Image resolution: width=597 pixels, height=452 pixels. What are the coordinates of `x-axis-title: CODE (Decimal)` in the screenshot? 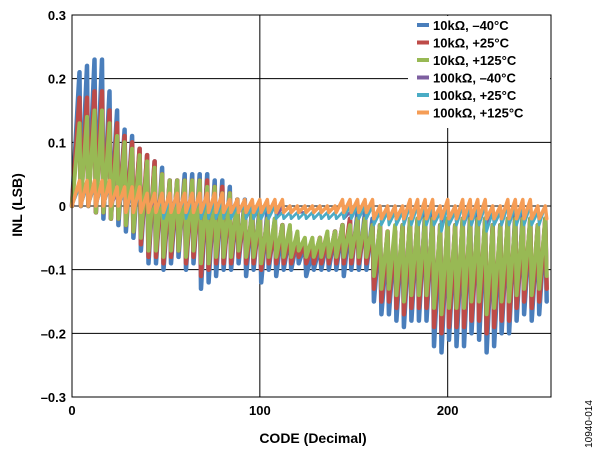 It's located at (312, 438).